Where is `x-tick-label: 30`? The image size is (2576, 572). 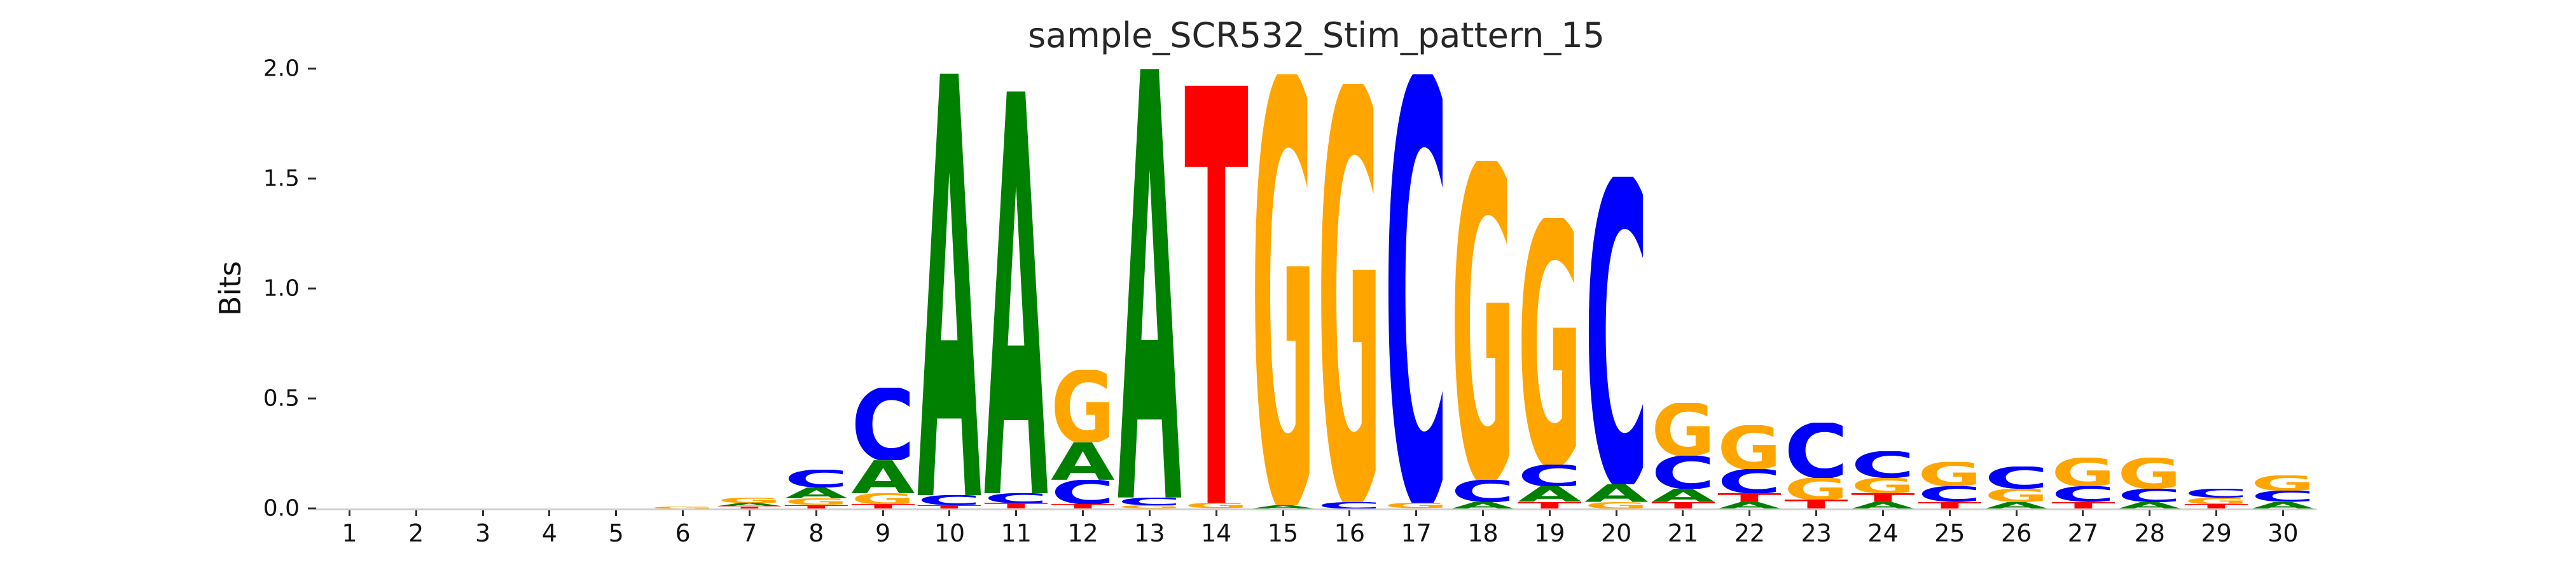
x-tick-label: 30 is located at coordinates (2283, 533).